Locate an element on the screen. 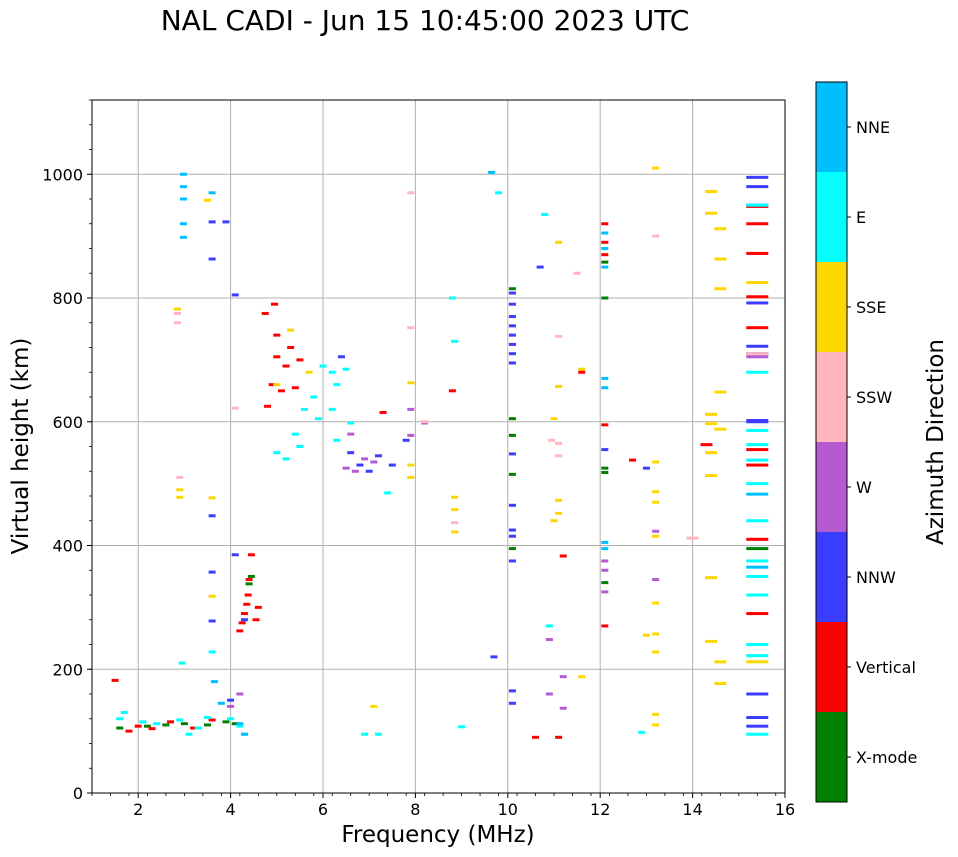 The width and height of the screenshot is (958, 857). colorbar-swatch-nnw is located at coordinates (831, 577).